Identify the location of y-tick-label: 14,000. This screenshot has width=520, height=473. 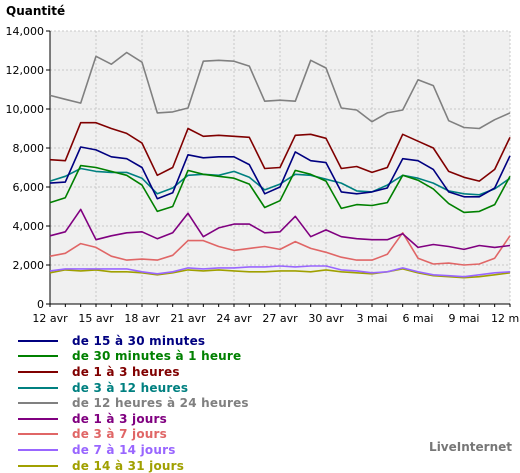
(25, 31).